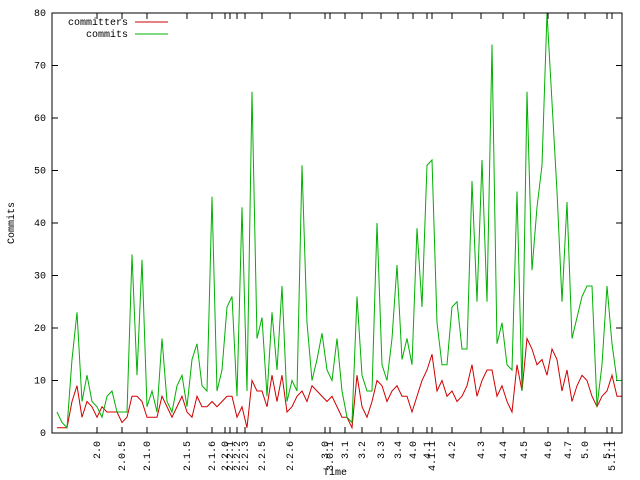 The image size is (640, 480). What do you see at coordinates (363, 450) in the screenshot?
I see `x-tick-label: 3.2` at bounding box center [363, 450].